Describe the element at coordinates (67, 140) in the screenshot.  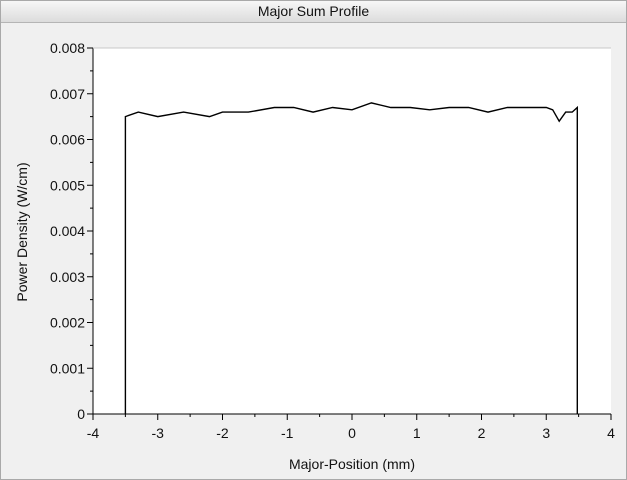
I see `y-tick-label: 0.006` at that location.